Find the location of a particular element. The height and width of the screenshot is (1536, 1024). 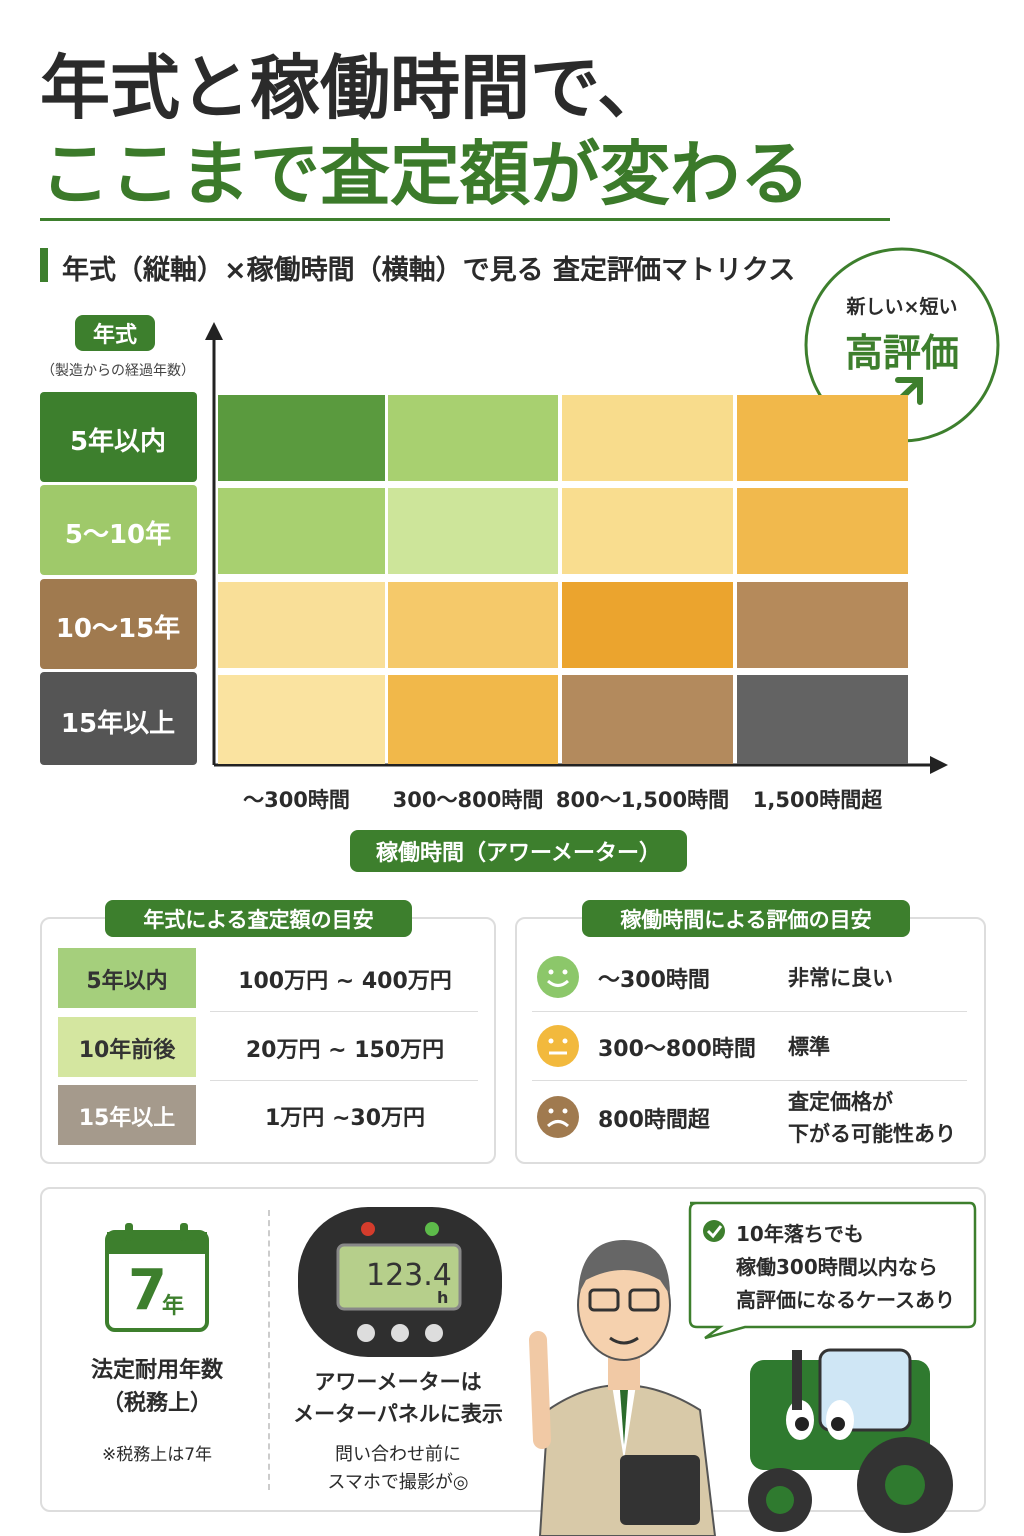

meter-icon is located at coordinates (400, 1282).